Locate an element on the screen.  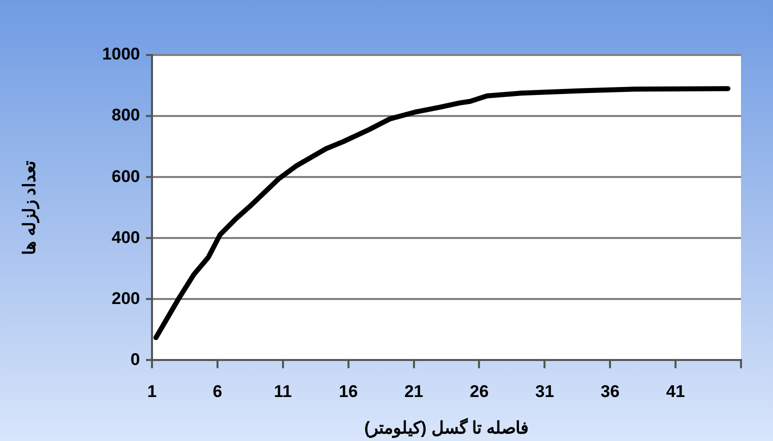
y-tick-label: 0 is located at coordinates (135, 359).